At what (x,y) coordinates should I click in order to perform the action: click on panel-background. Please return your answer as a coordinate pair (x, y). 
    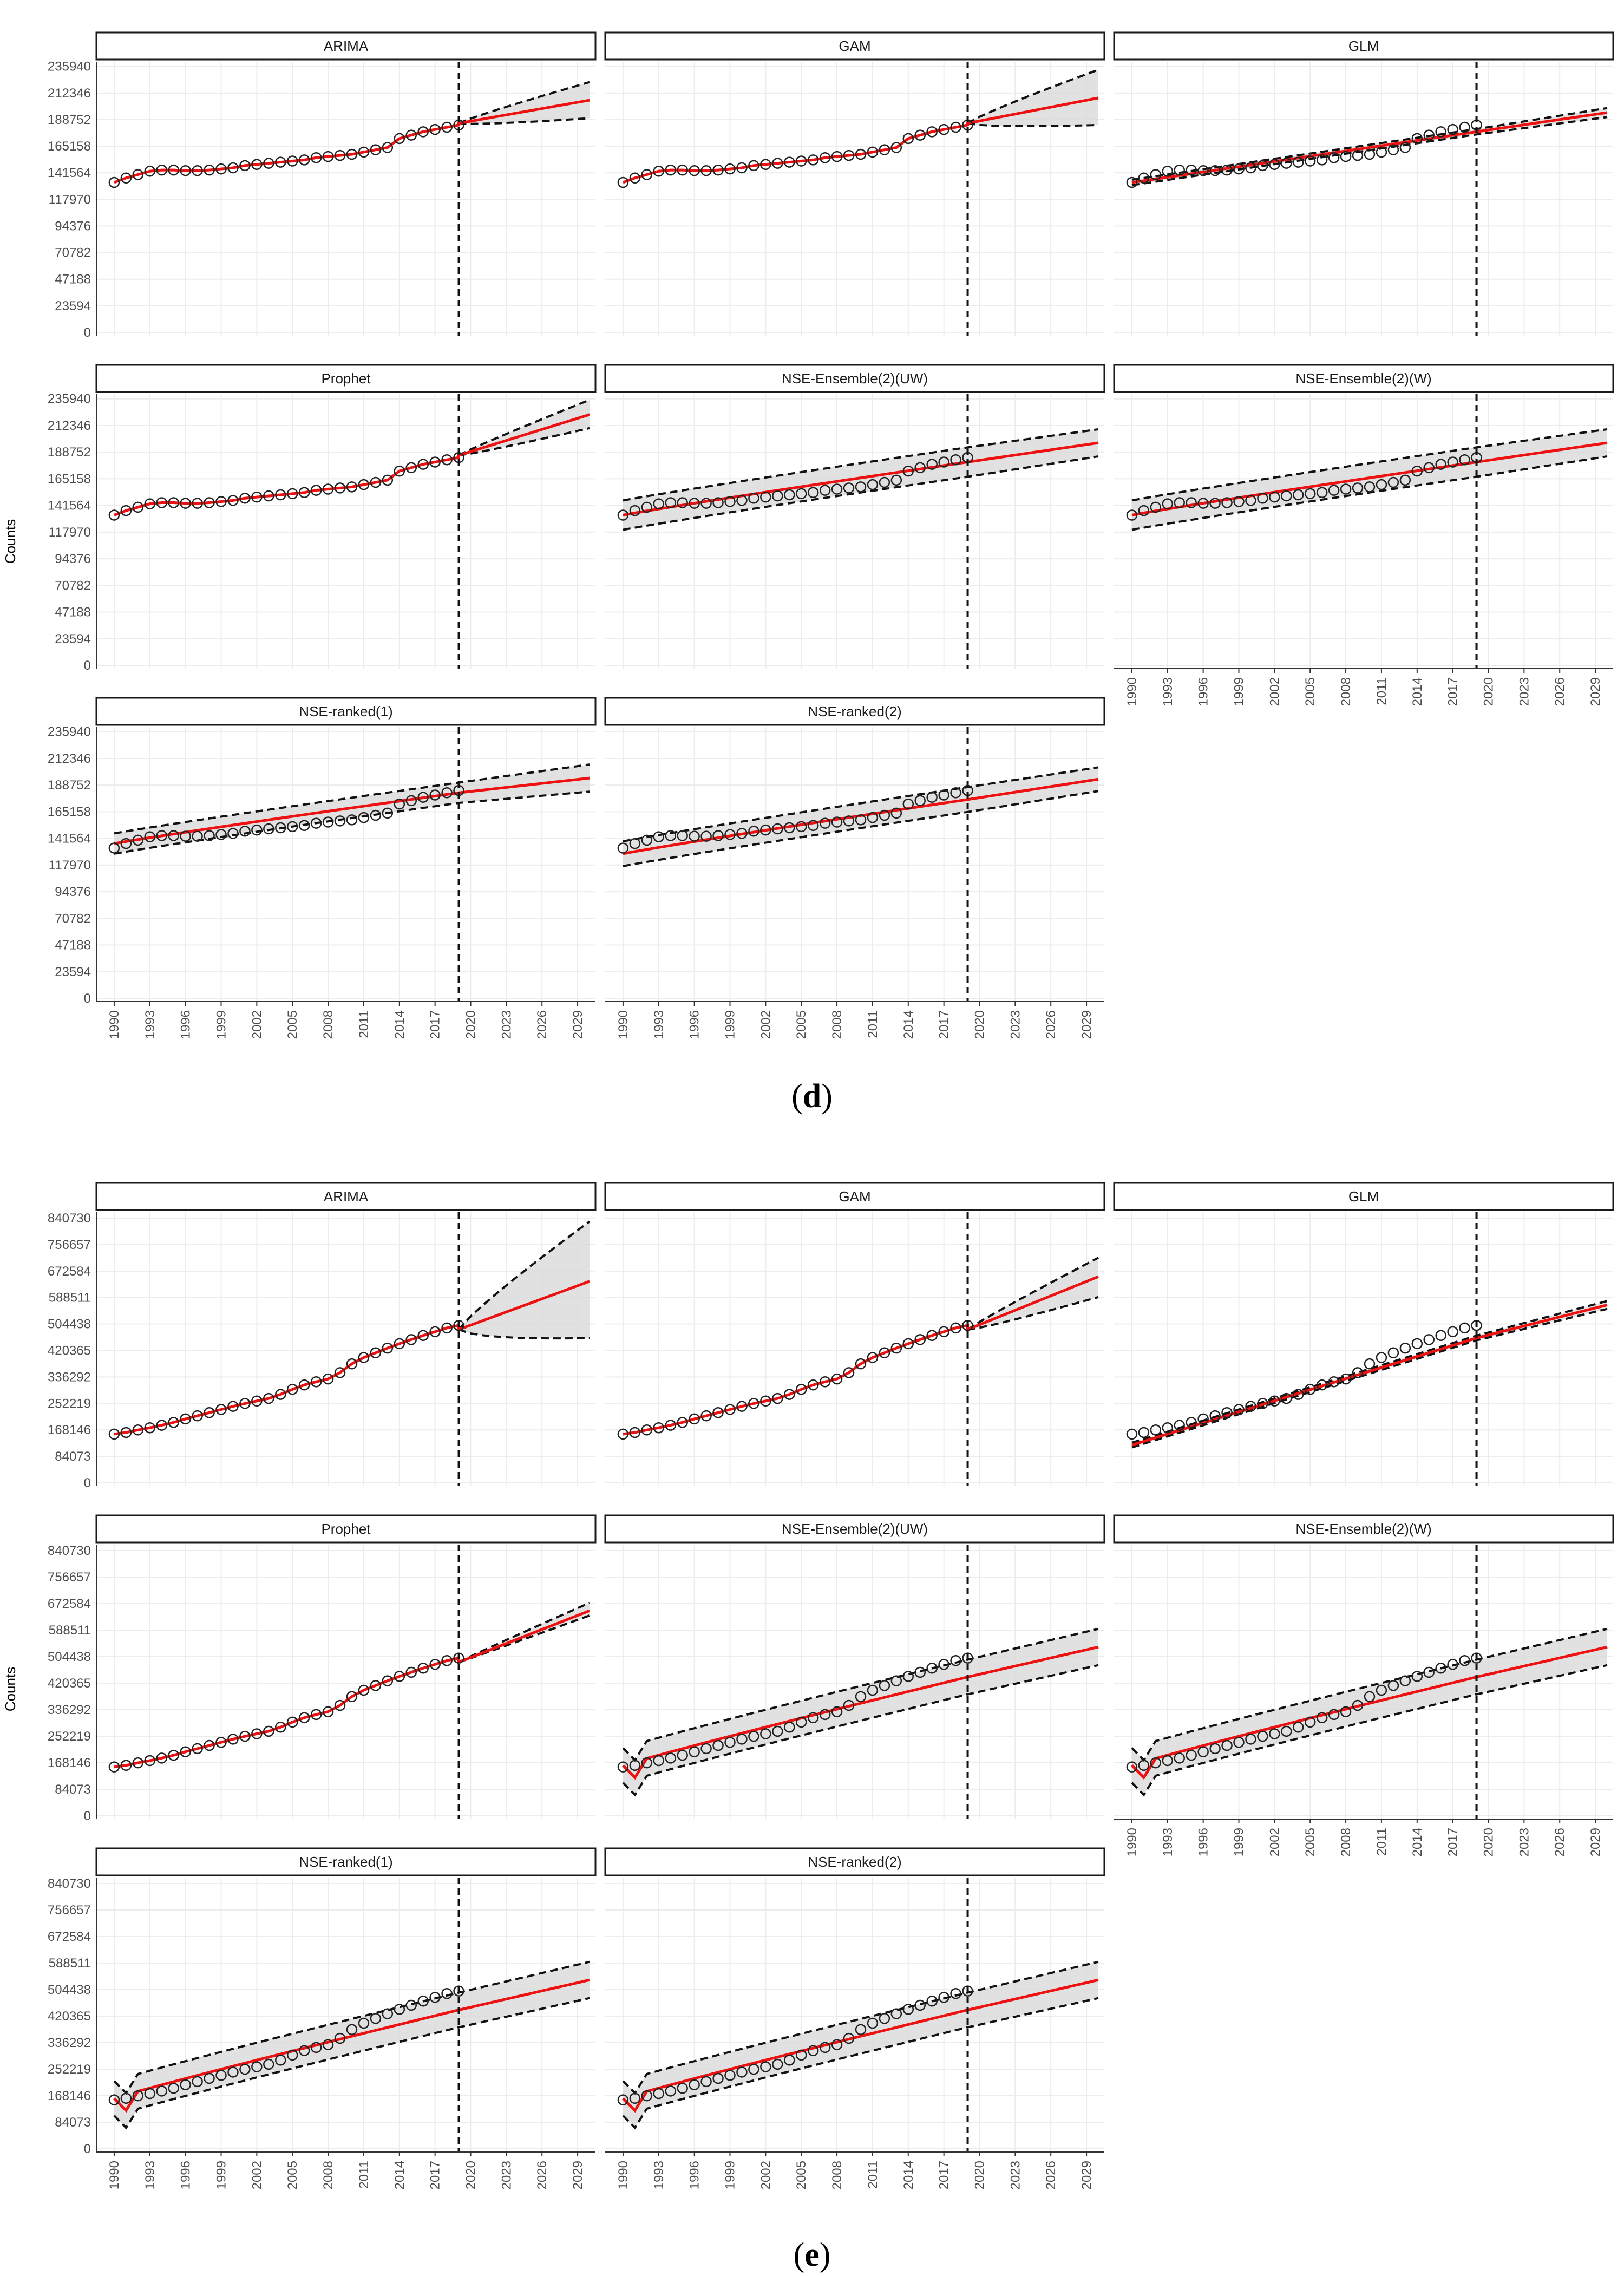
    Looking at the image, I should click on (854, 864).